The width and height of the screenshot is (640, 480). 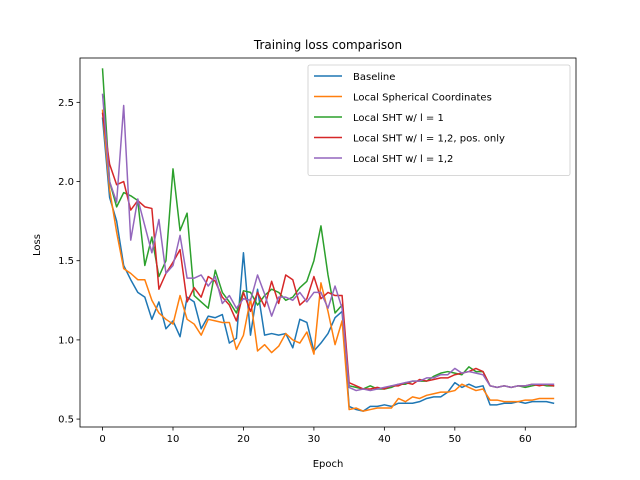 I want to click on x-tick-label: 20, so click(x=243, y=439).